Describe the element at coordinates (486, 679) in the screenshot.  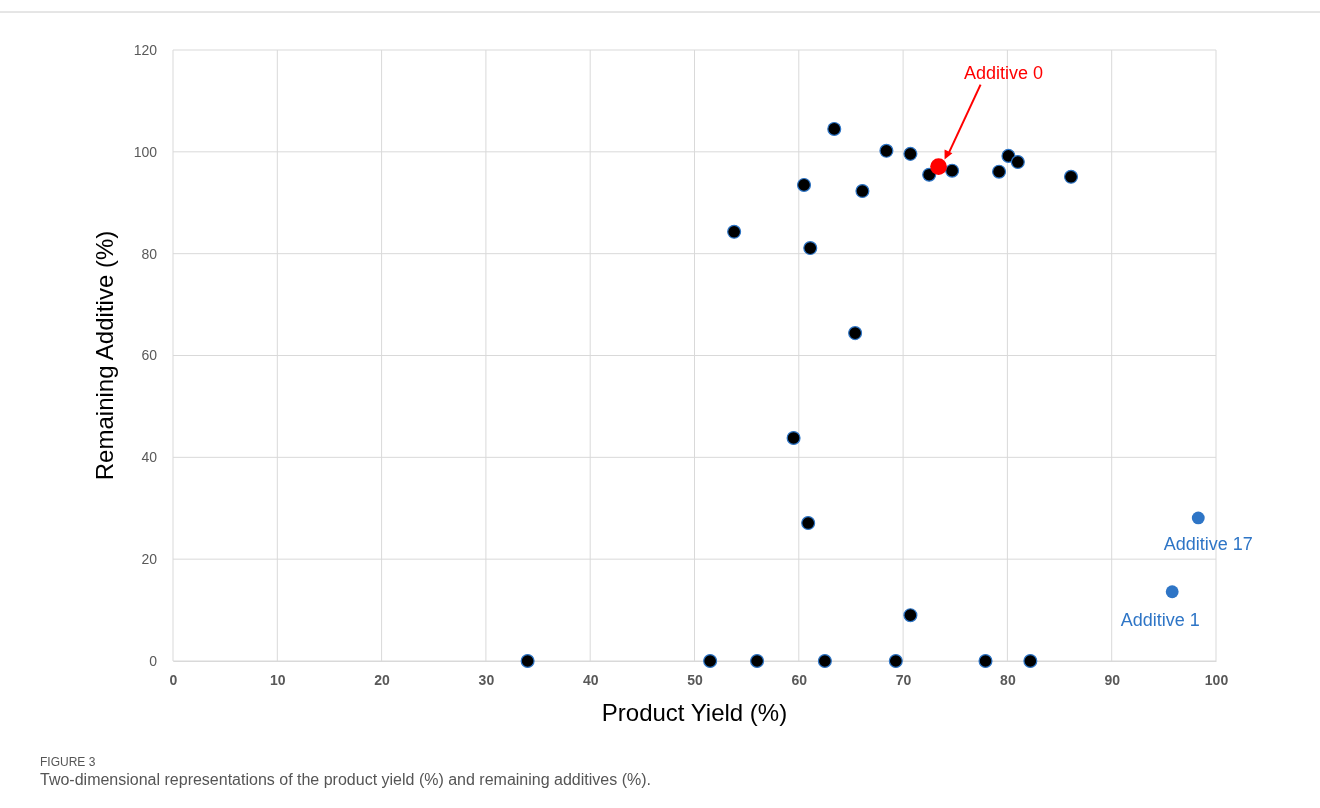
I see `x-tick-label: 30` at that location.